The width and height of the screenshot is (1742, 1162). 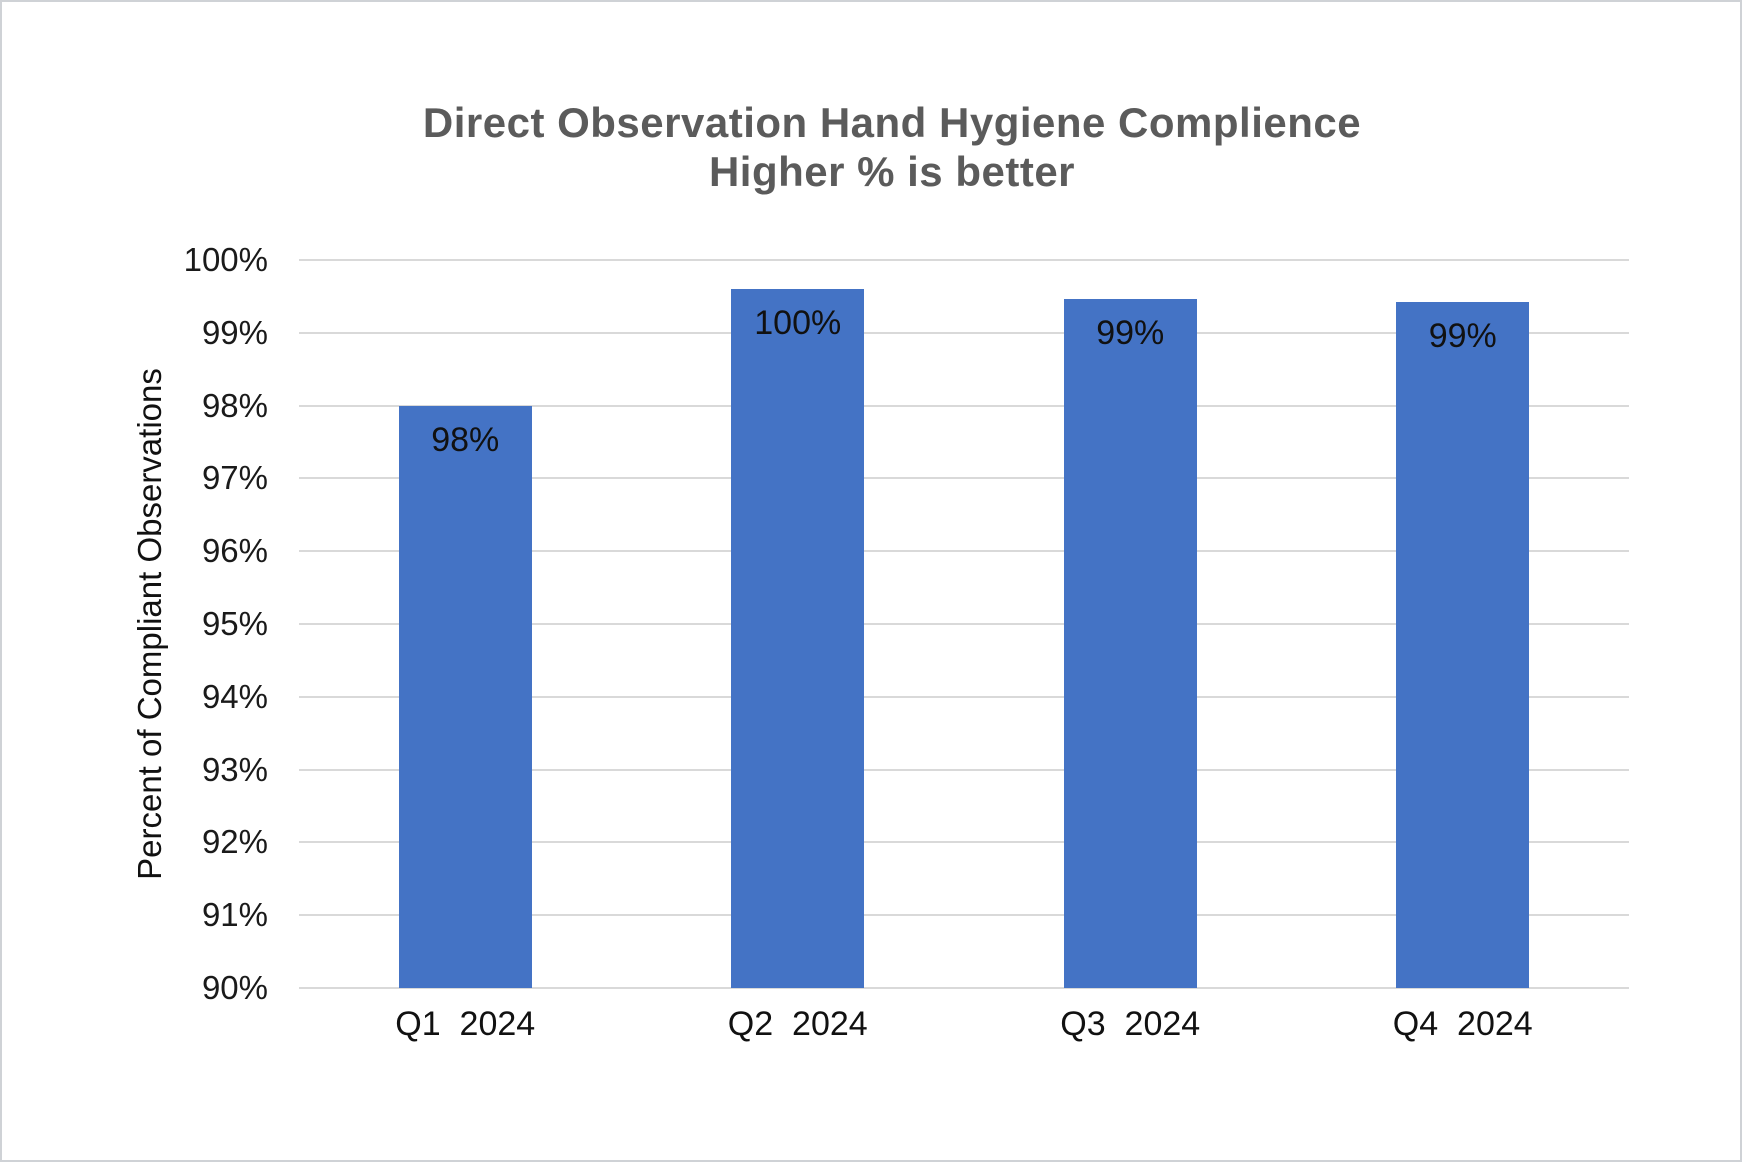 What do you see at coordinates (1463, 645) in the screenshot?
I see `bar-4: 99%` at bounding box center [1463, 645].